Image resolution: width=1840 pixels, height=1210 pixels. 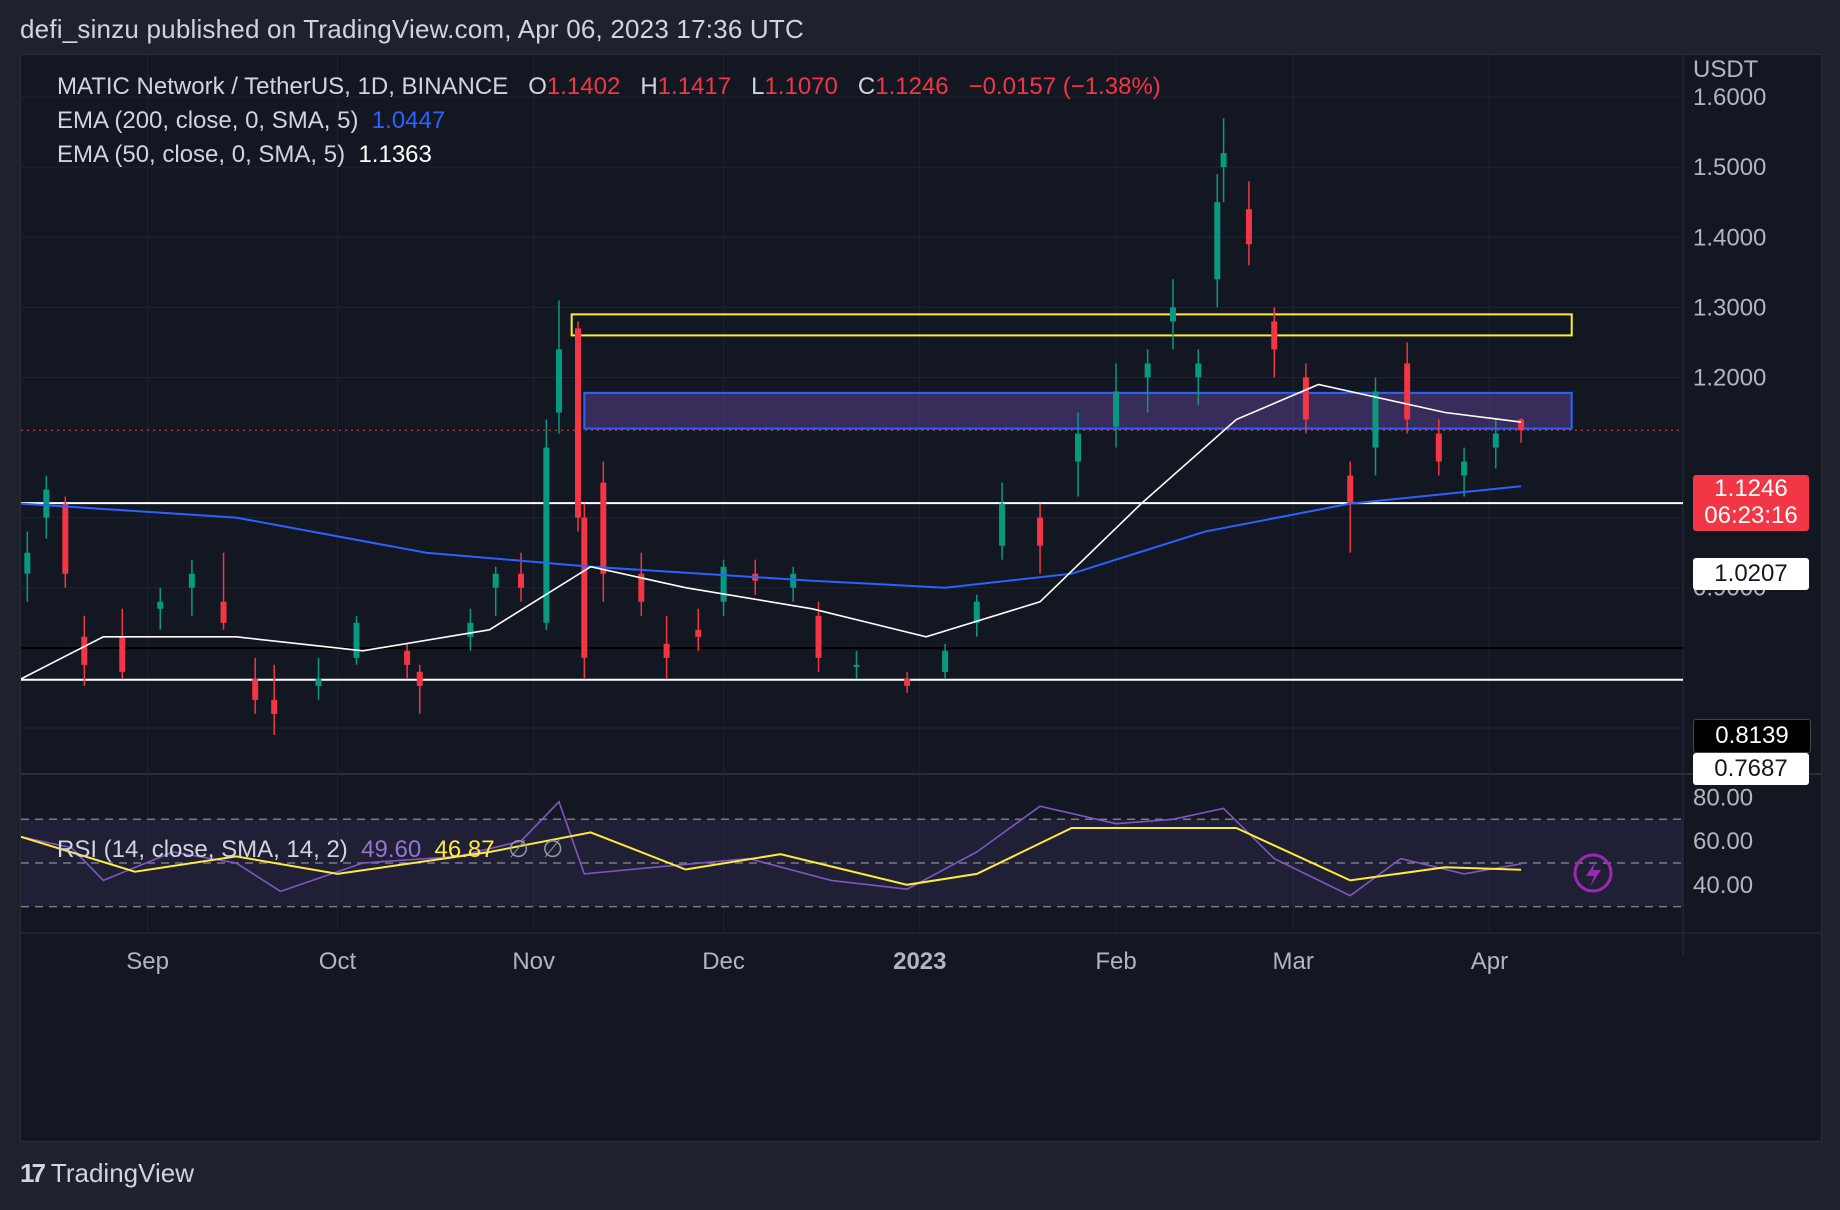 I want to click on ema200-line, so click(x=771, y=537).